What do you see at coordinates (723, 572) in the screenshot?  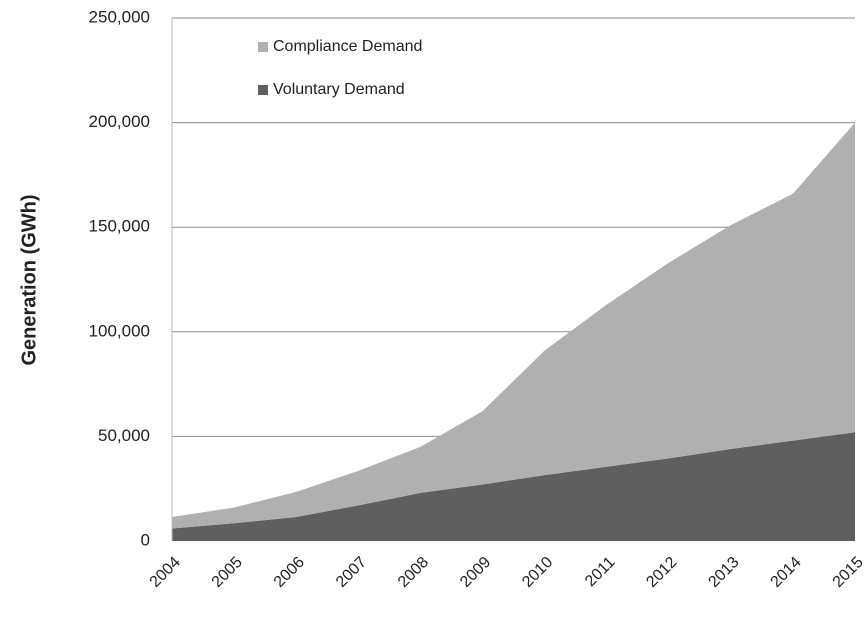 I see `x-tick-label: 2013` at bounding box center [723, 572].